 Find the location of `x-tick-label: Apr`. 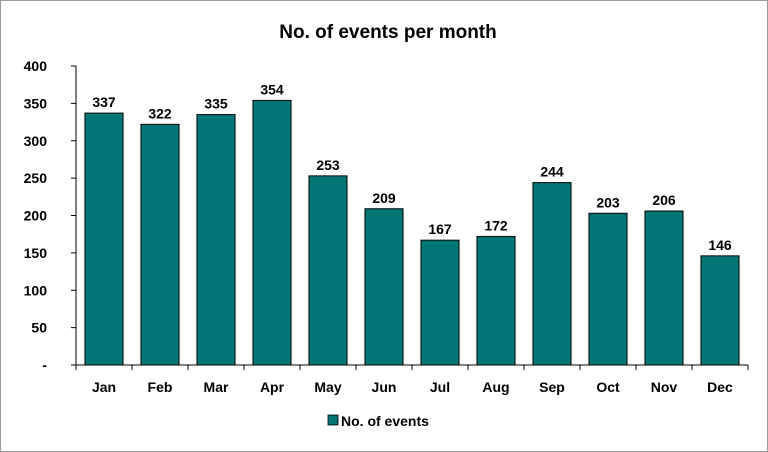

x-tick-label: Apr is located at coordinates (272, 387).